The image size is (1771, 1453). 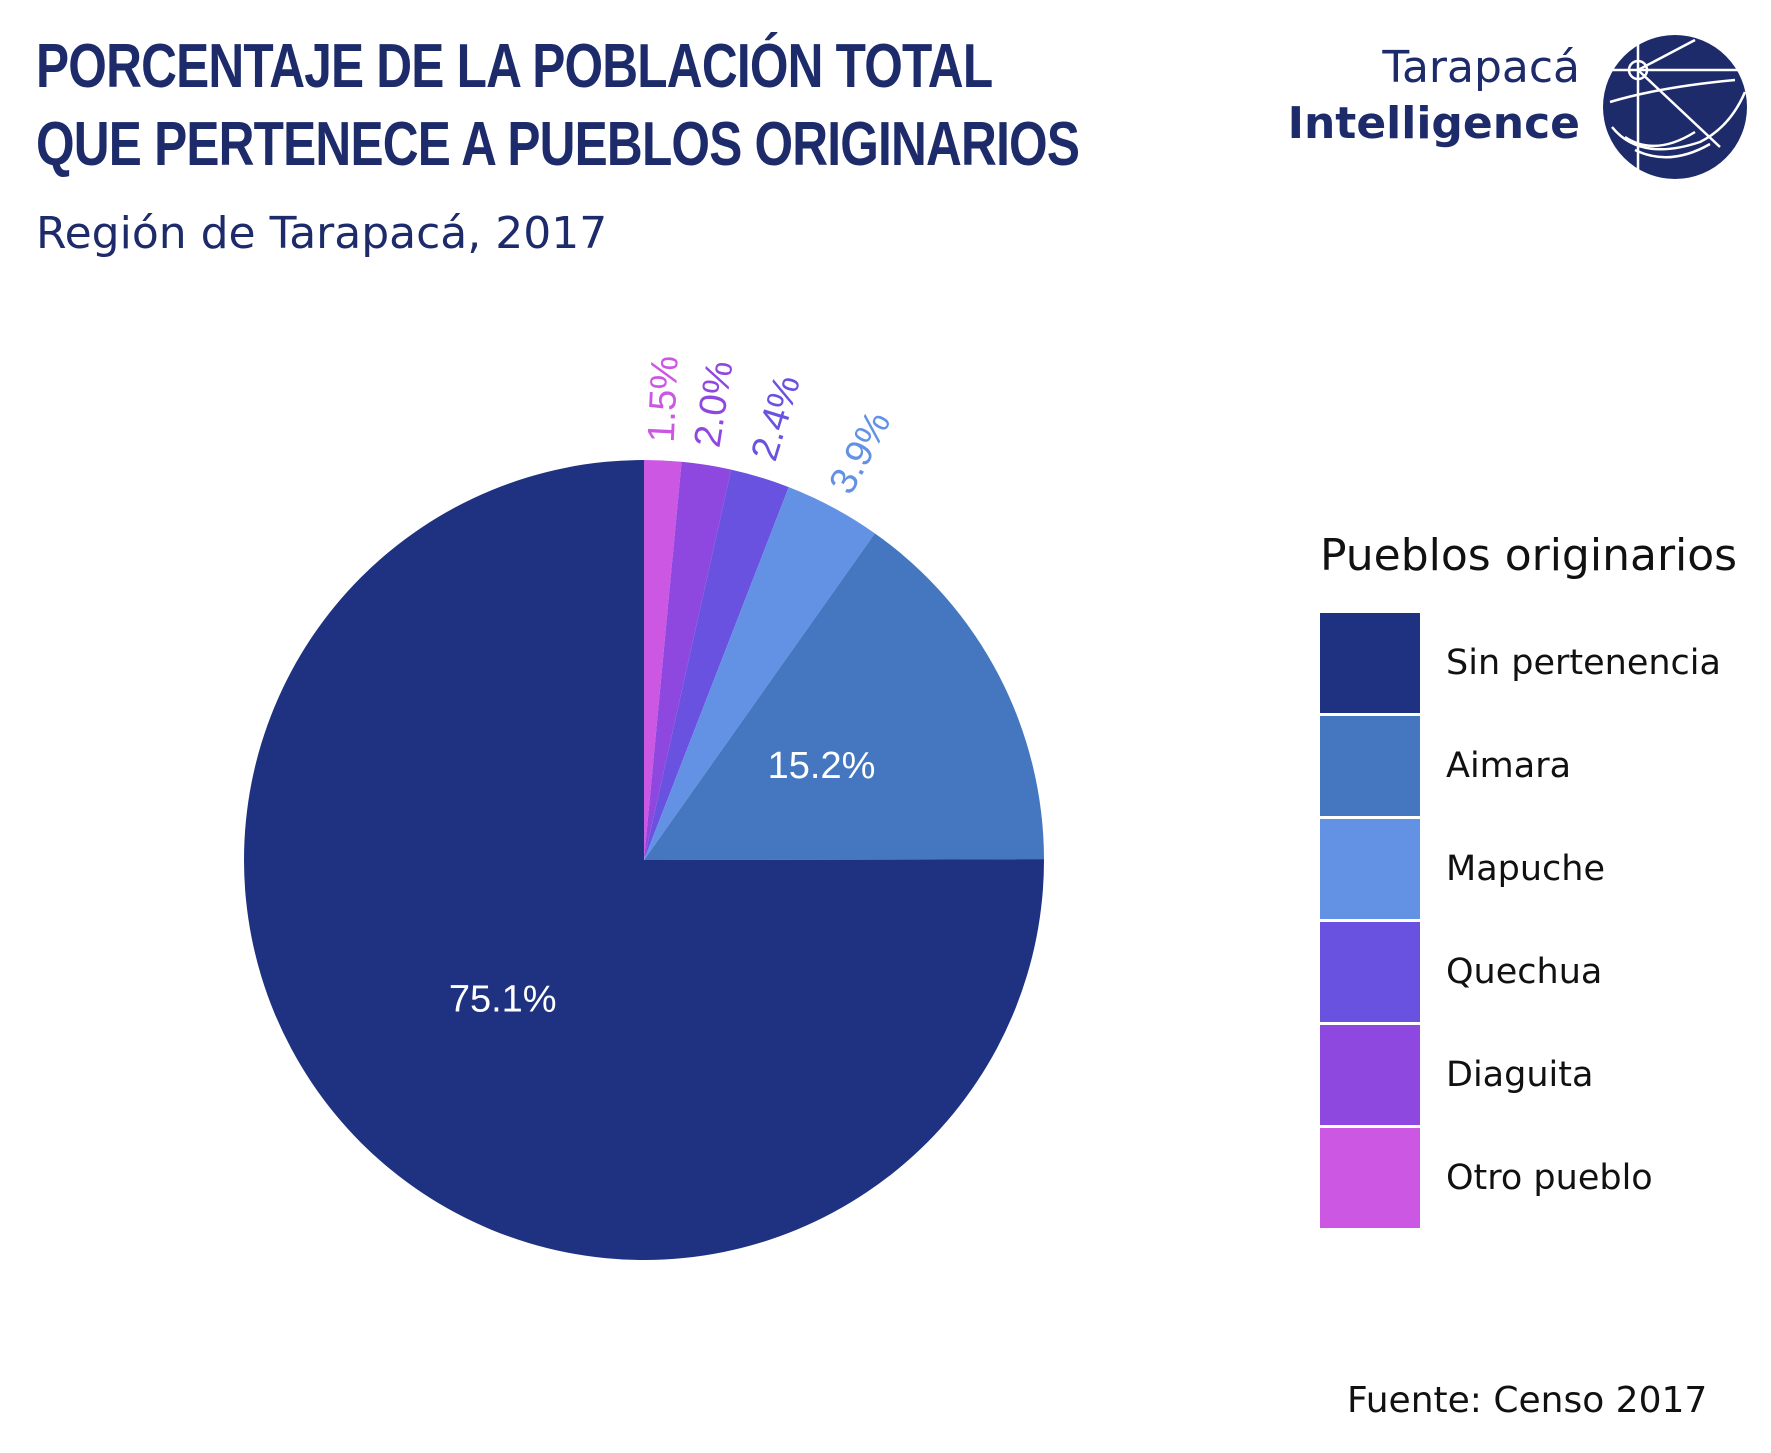 I want to click on slice-label-otro-pueblo: 1.5%, so click(x=664, y=399).